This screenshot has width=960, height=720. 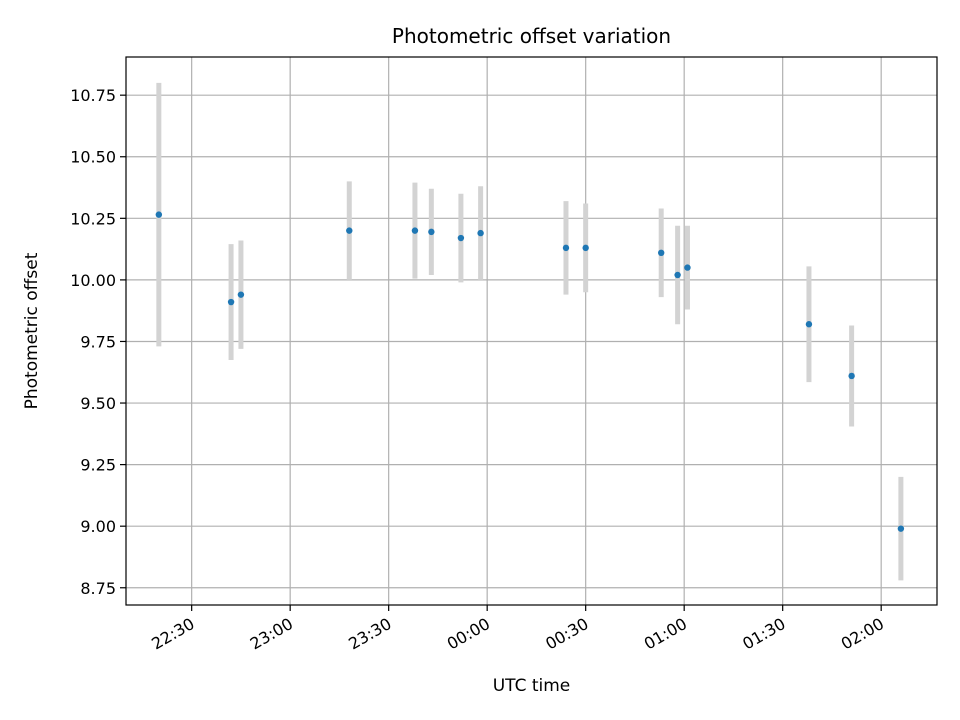 What do you see at coordinates (98, 403) in the screenshot?
I see `y-tick-label: 9.50` at bounding box center [98, 403].